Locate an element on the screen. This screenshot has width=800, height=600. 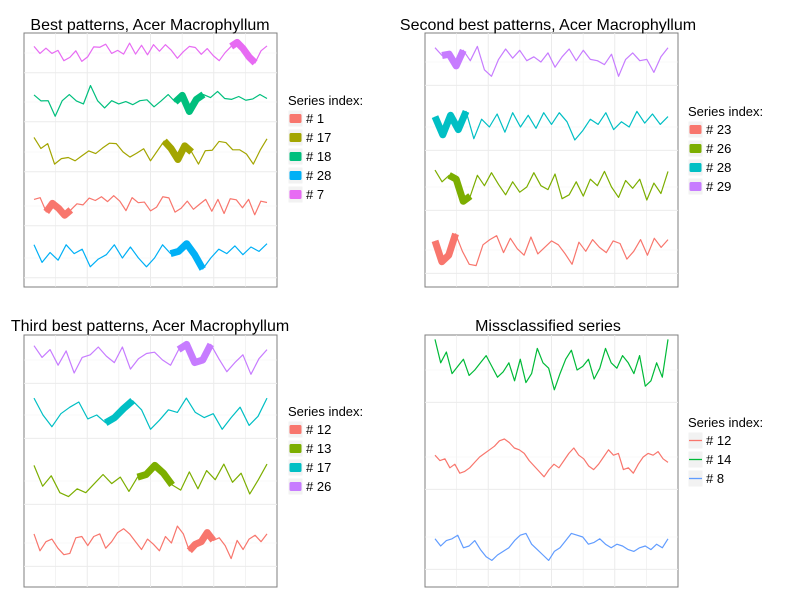
chart-title: Second best patterns, Acer Macrophyllum is located at coordinates (548, 25).